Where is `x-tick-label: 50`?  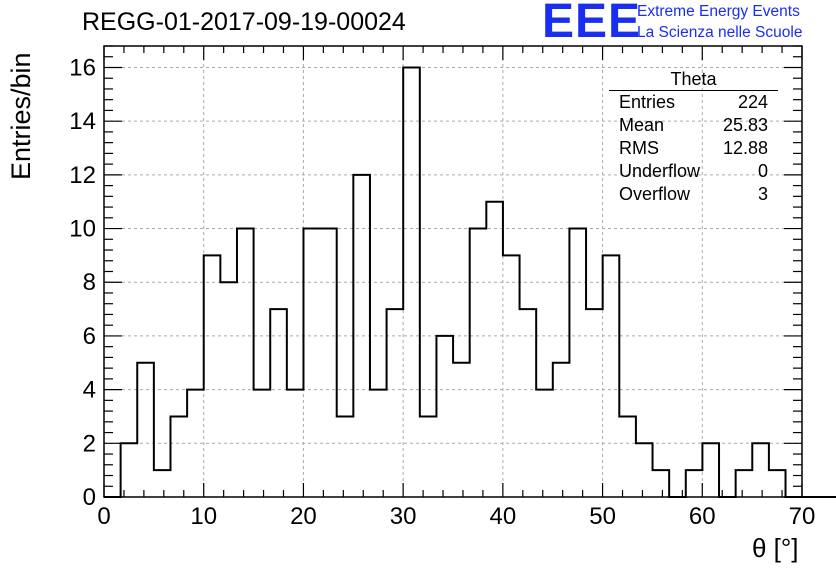
x-tick-label: 50 is located at coordinates (602, 516).